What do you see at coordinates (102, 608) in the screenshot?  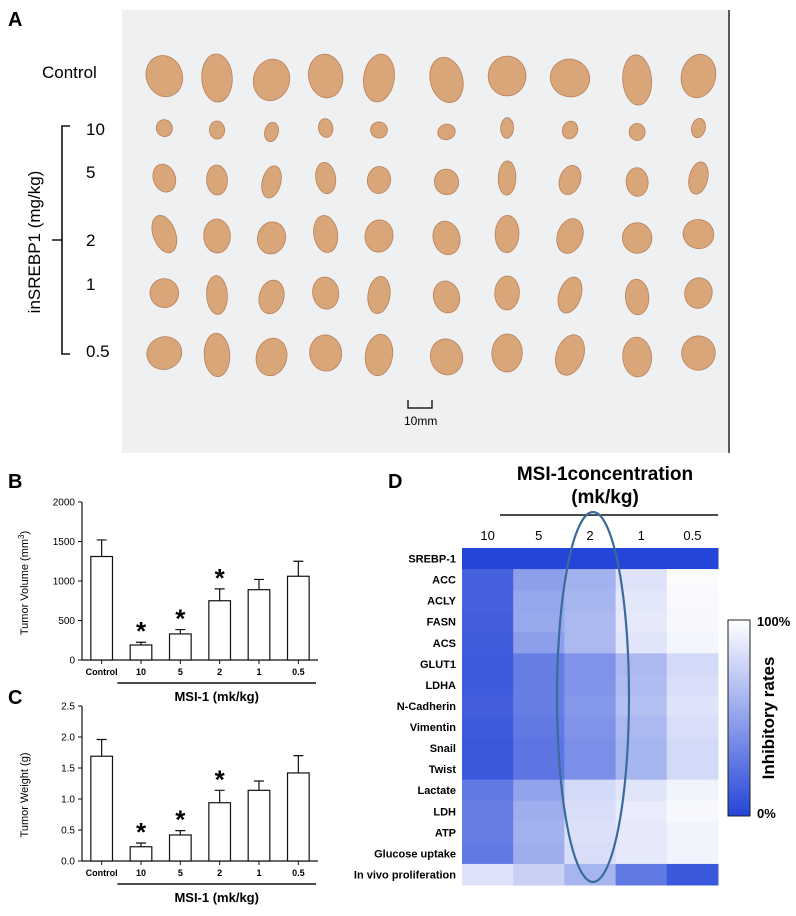 I see `panel-b-bar-Control` at bounding box center [102, 608].